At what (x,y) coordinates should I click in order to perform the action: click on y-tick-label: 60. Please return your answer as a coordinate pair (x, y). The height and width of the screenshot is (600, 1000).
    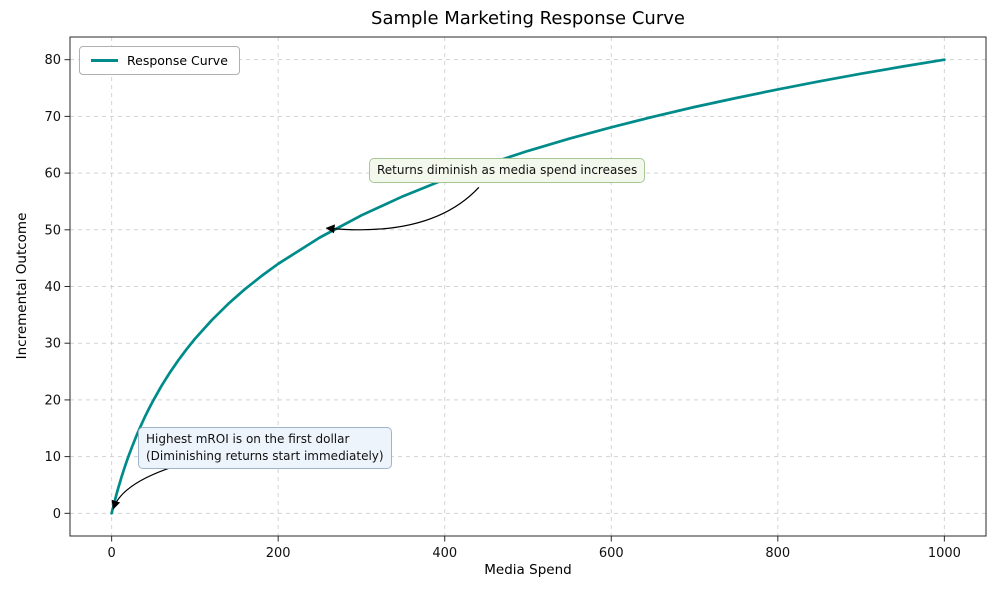
    Looking at the image, I should click on (52, 174).